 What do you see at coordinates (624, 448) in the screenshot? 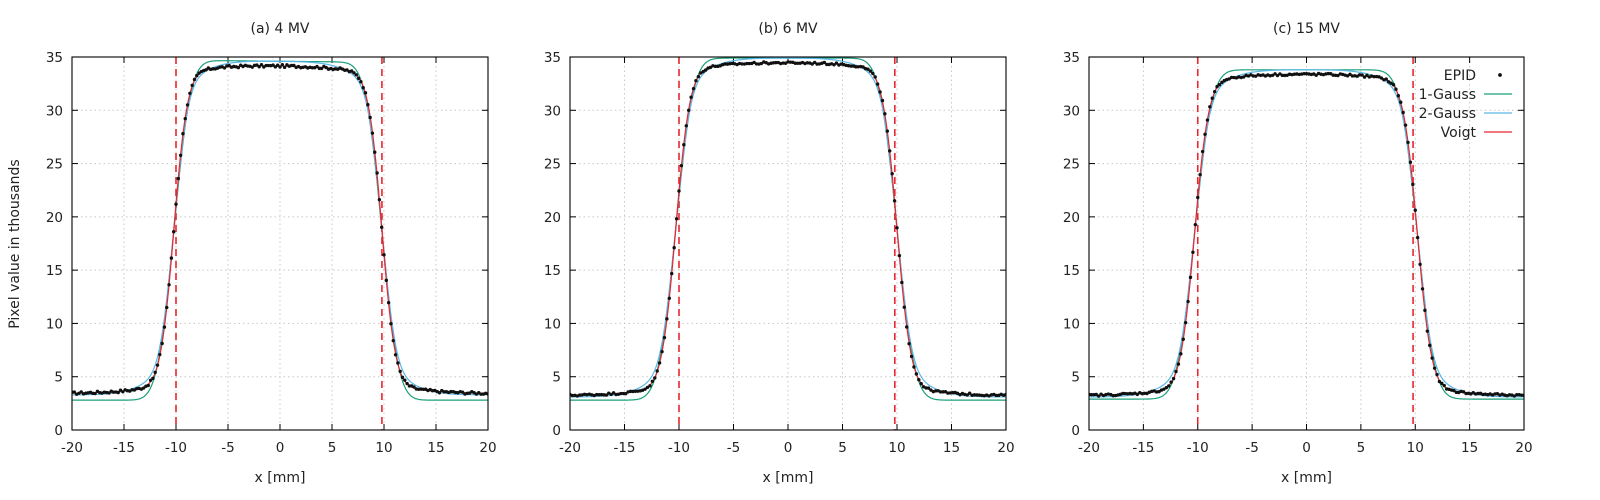
I see `x-tick-label: -15` at bounding box center [624, 448].